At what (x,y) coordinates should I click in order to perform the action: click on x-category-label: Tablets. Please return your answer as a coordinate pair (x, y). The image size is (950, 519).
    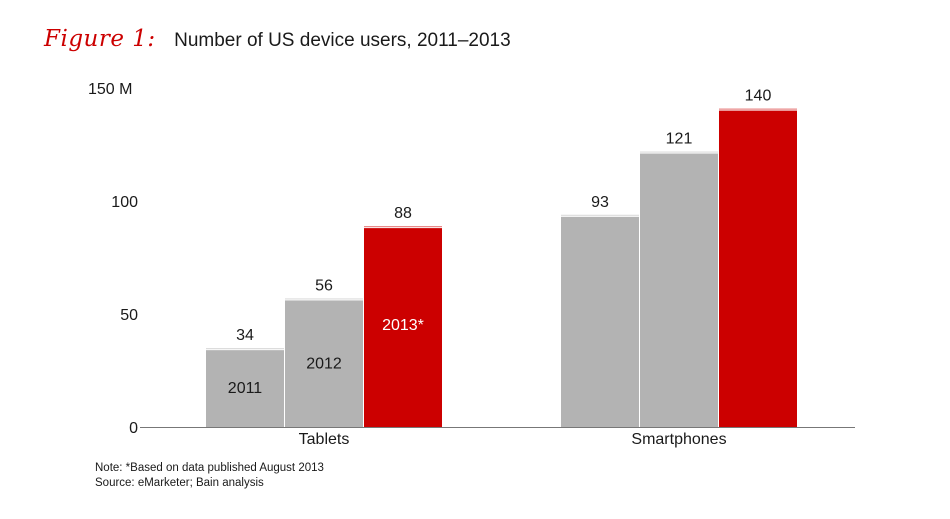
    Looking at the image, I should click on (324, 439).